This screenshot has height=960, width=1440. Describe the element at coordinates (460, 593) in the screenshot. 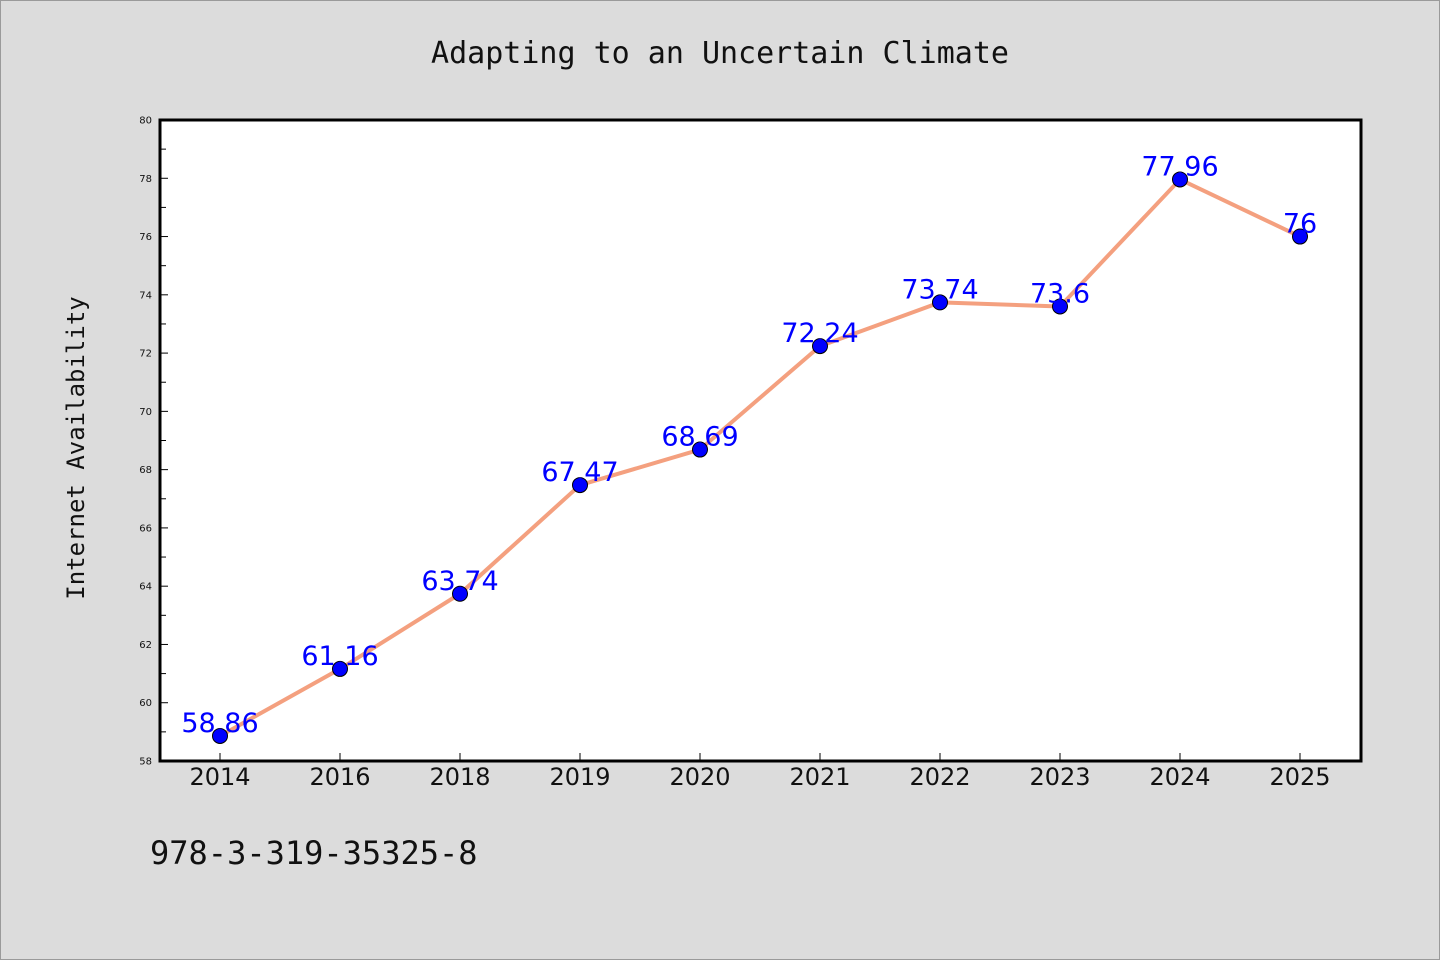

I see `data-point-2018` at that location.